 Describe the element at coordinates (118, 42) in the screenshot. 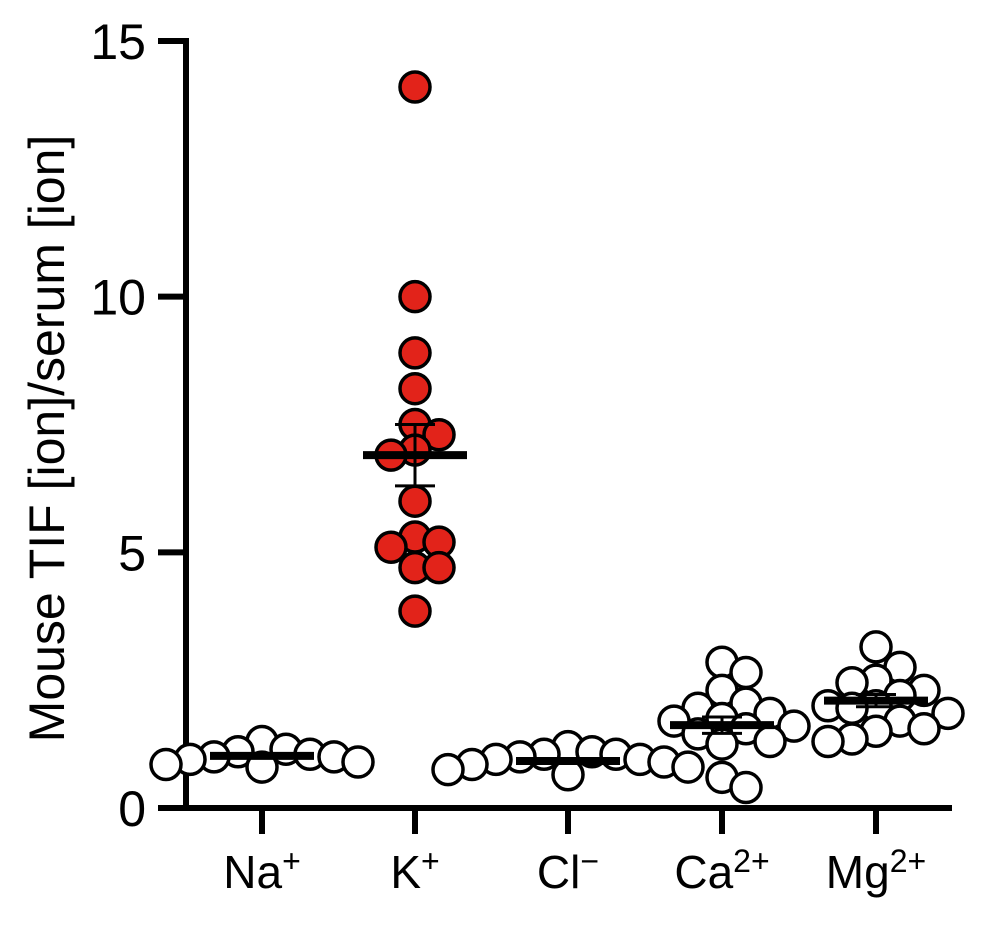

I see `y-tick-label: 15` at that location.